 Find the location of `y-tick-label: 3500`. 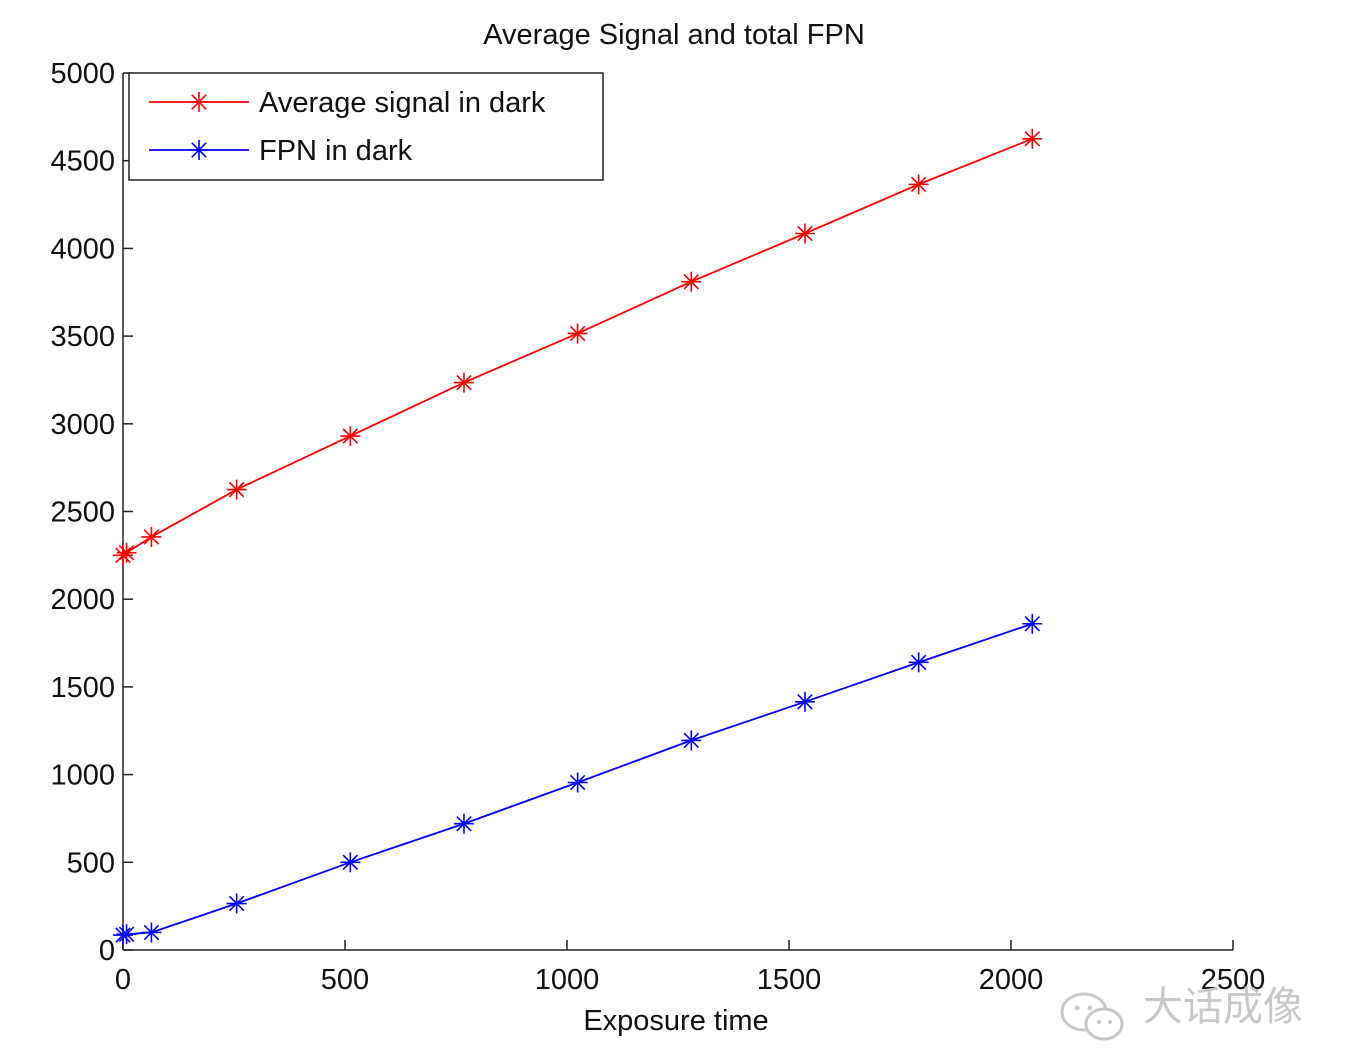

y-tick-label: 3500 is located at coordinates (82, 337).